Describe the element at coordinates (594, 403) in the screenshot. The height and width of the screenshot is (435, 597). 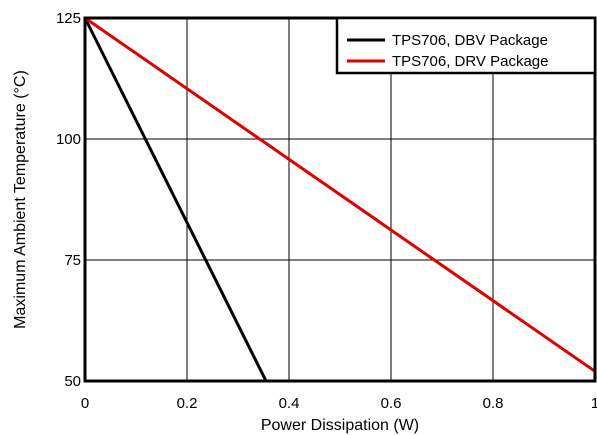
I see `x-tick-label: 1` at that location.